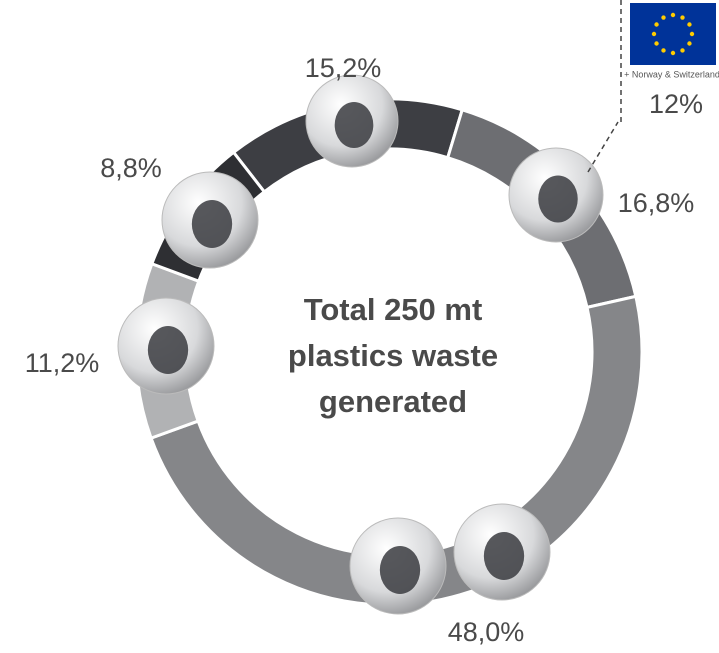 The height and width of the screenshot is (653, 719). I want to click on eu-inset: + Norway & Switzerland 12%, so click(653, 86).